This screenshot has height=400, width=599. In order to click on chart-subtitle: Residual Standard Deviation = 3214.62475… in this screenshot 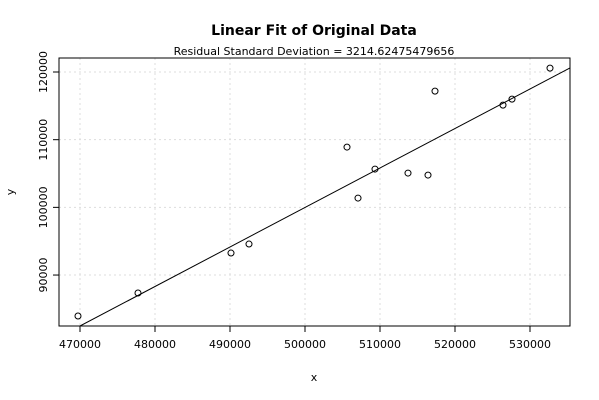, I will do `click(314, 51)`.